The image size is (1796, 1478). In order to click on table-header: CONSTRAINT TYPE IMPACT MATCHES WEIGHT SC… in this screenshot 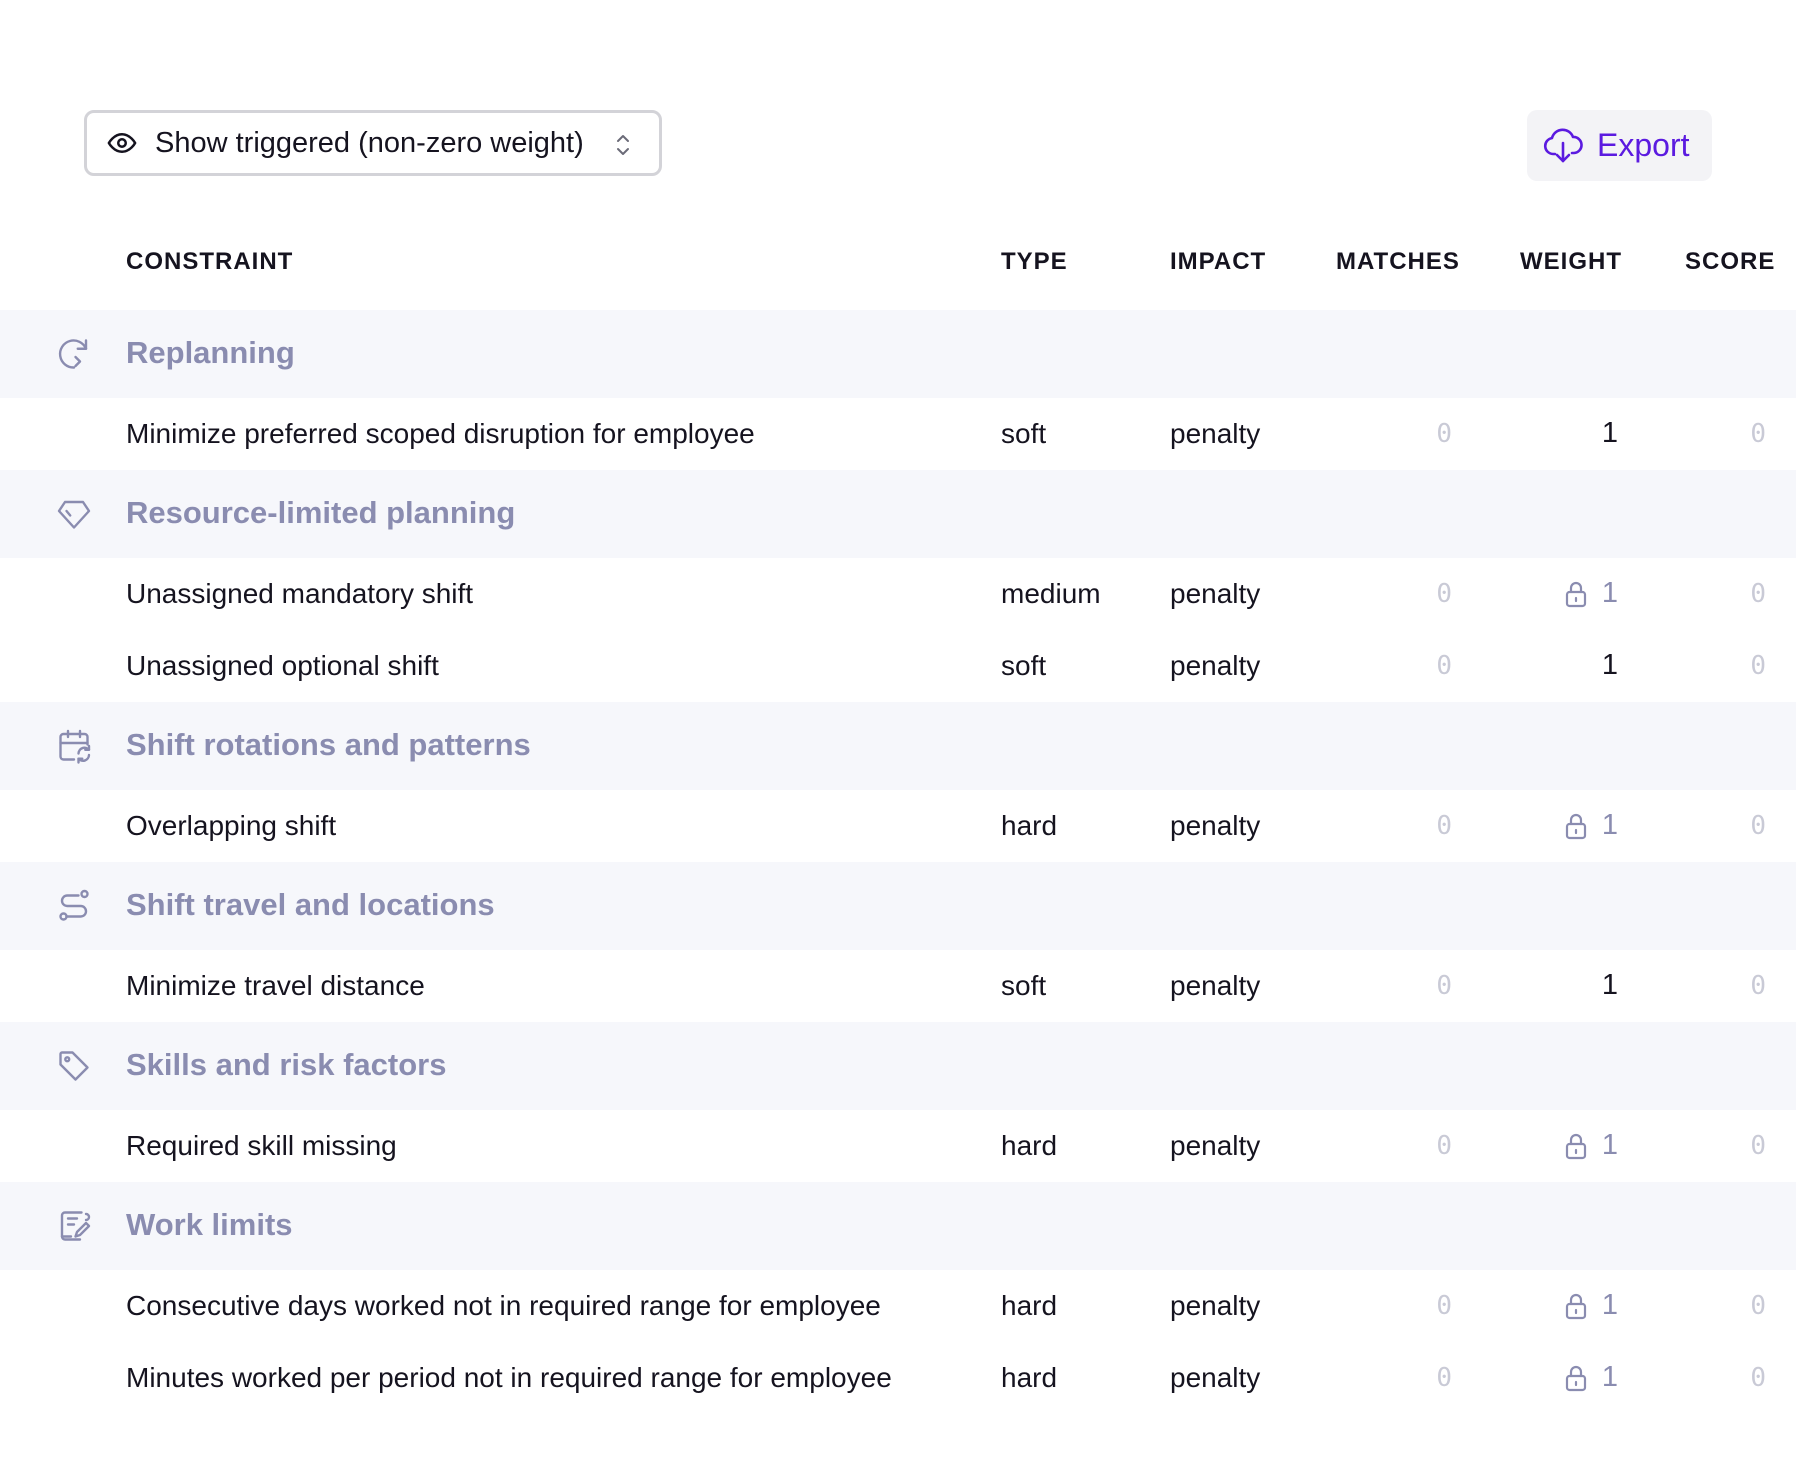, I will do `click(898, 270)`.